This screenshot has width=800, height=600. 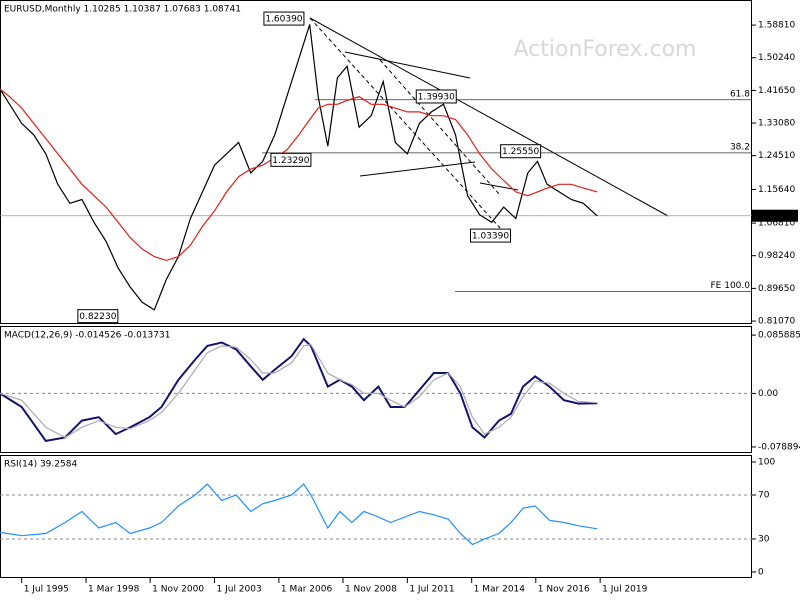 What do you see at coordinates (776, 322) in the screenshot?
I see `y-tick-label: 0.81070` at bounding box center [776, 322].